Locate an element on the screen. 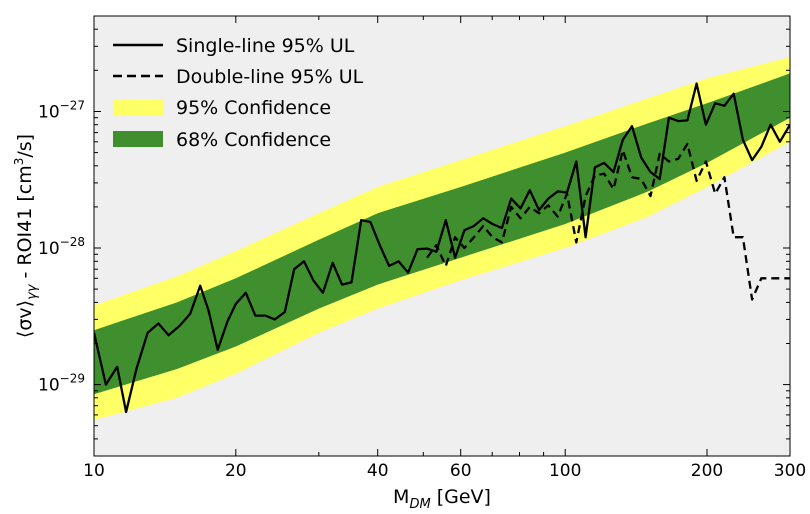 Image resolution: width=810 pixels, height=514 pixels. x-tick-label: 300 is located at coordinates (790, 471).